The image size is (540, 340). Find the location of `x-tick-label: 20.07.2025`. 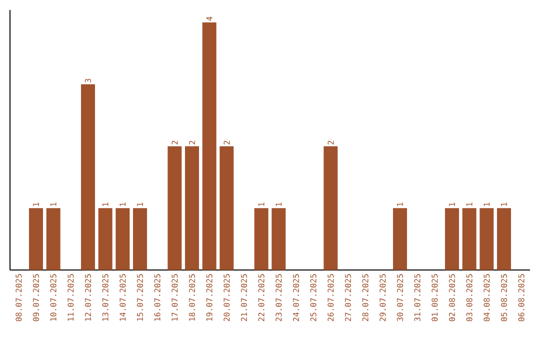

x-tick-label: 20.07.2025 is located at coordinates (227, 298).